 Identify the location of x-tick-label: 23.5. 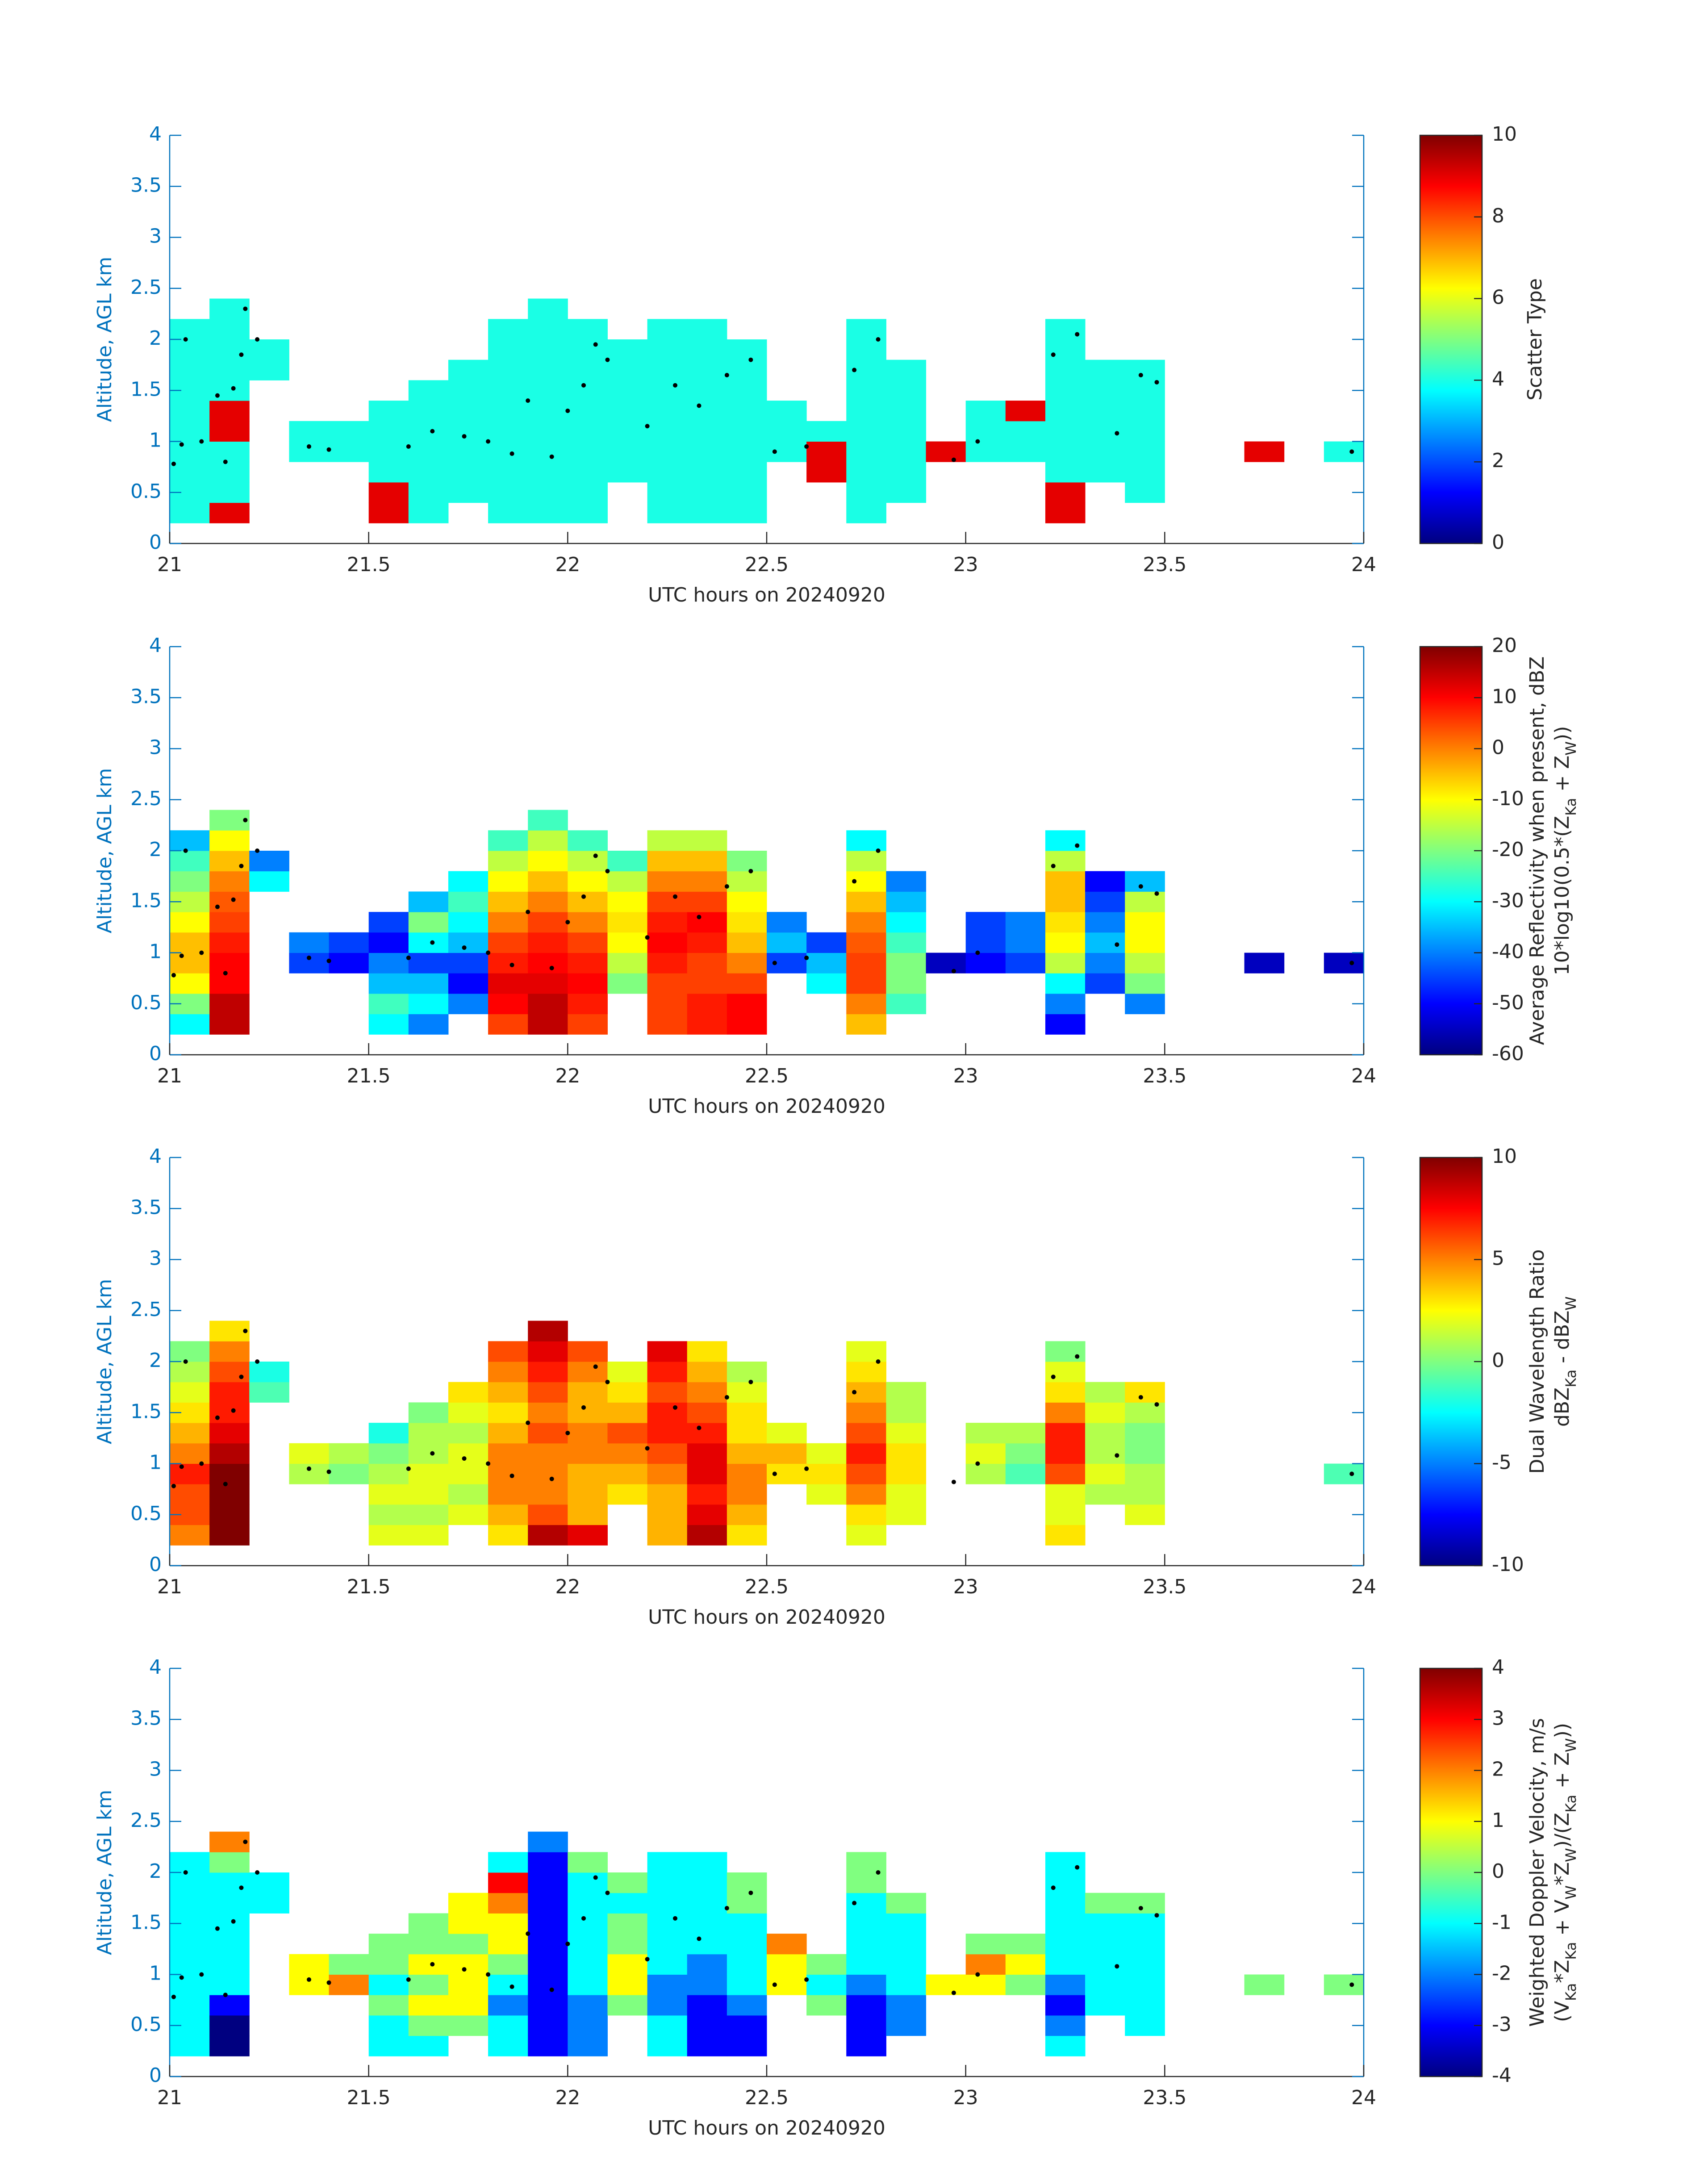
(1164, 564).